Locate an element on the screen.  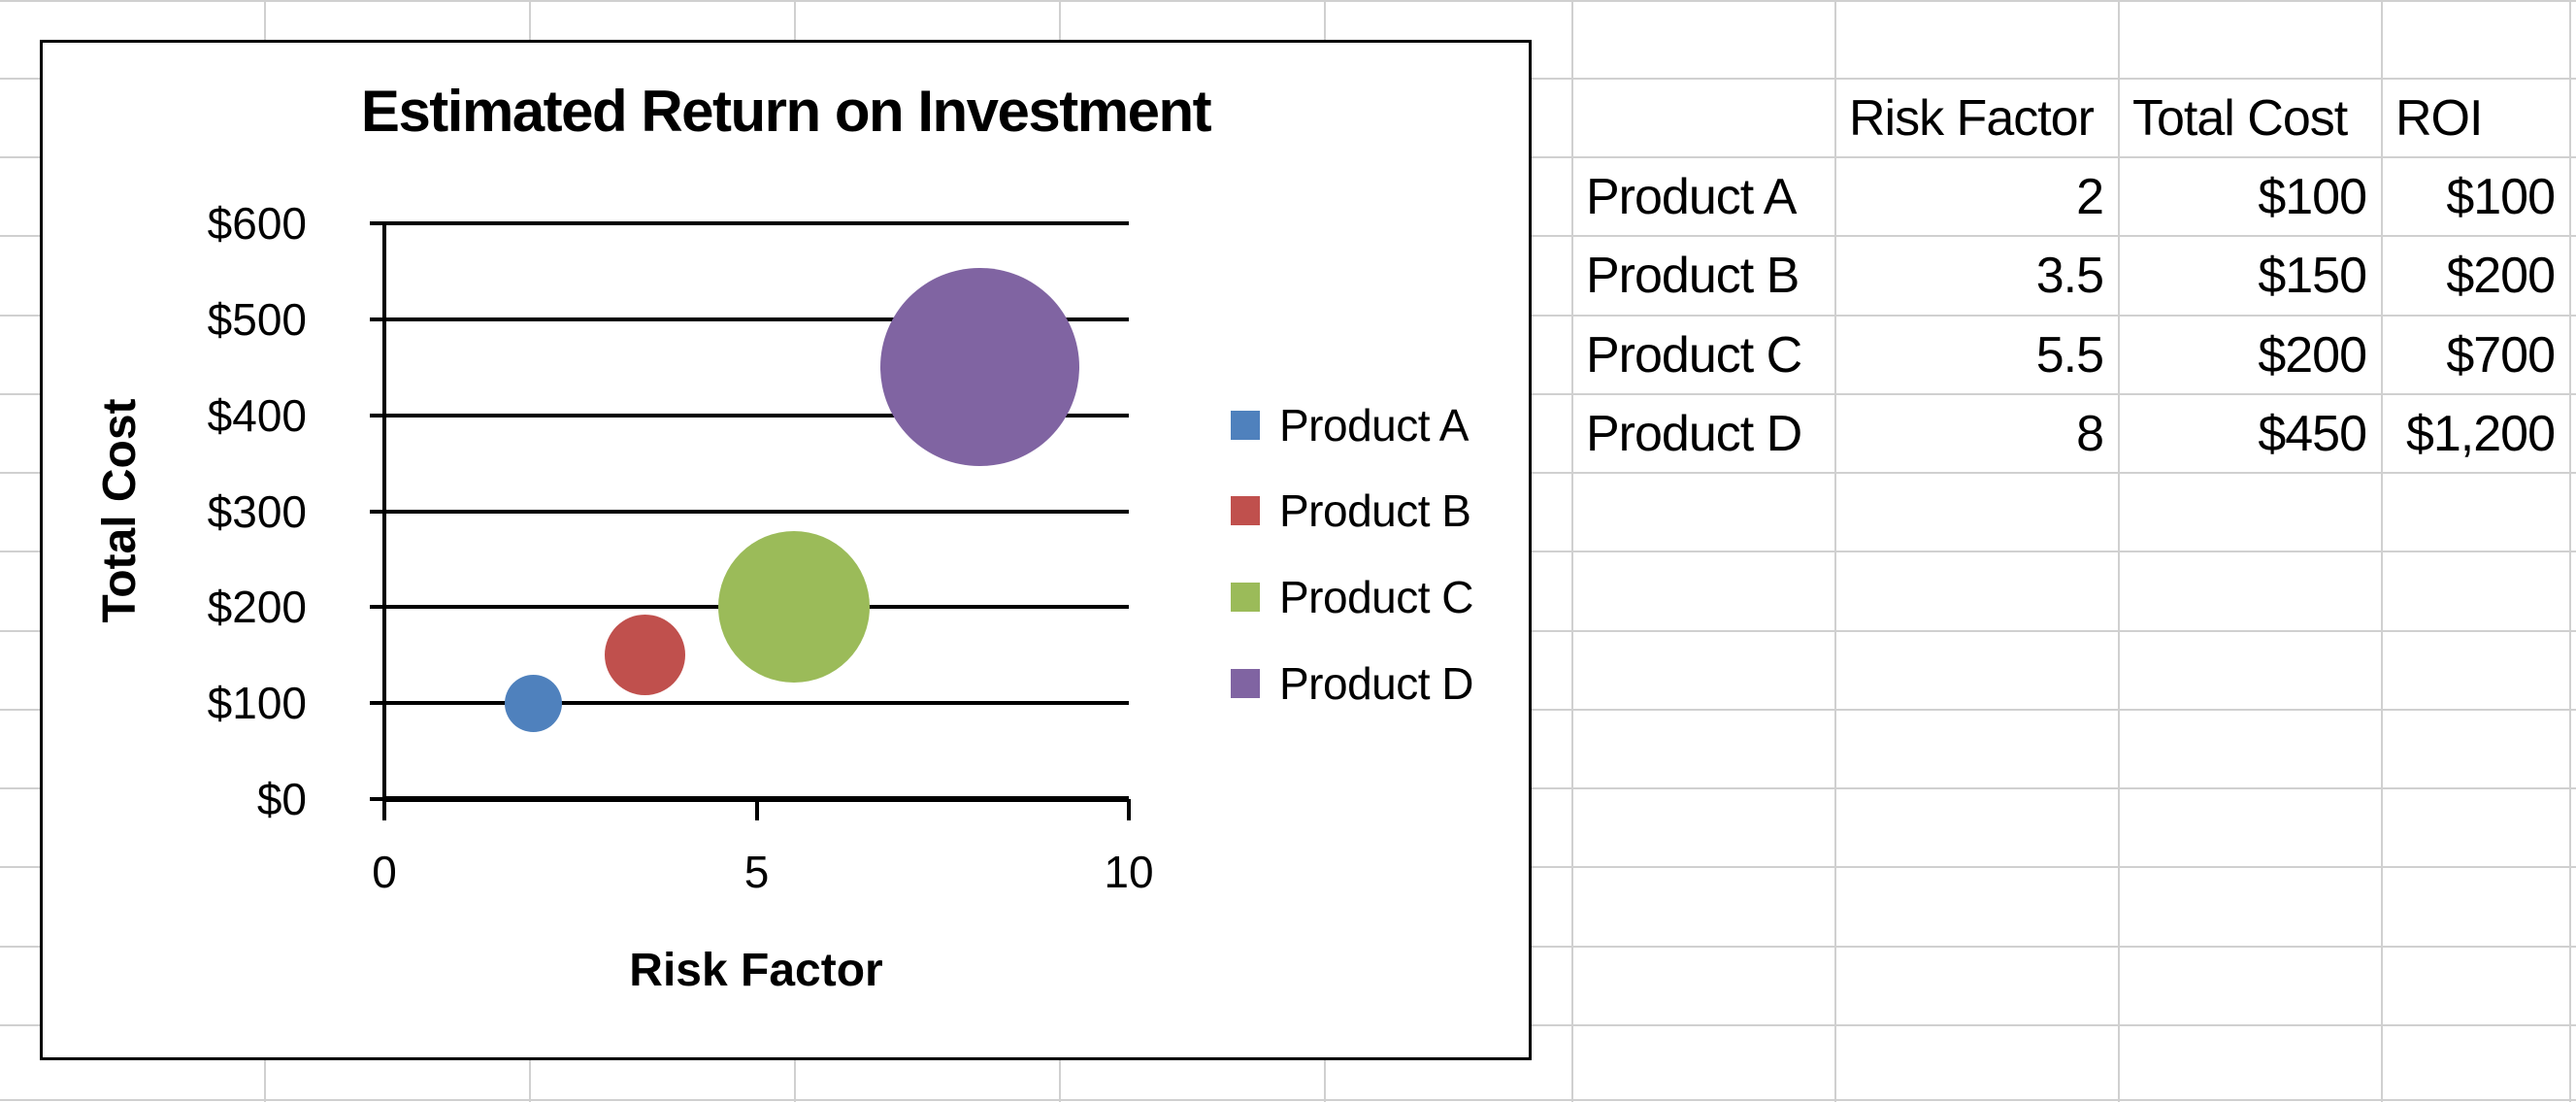
cell-product-name: Product A is located at coordinates (1691, 196).